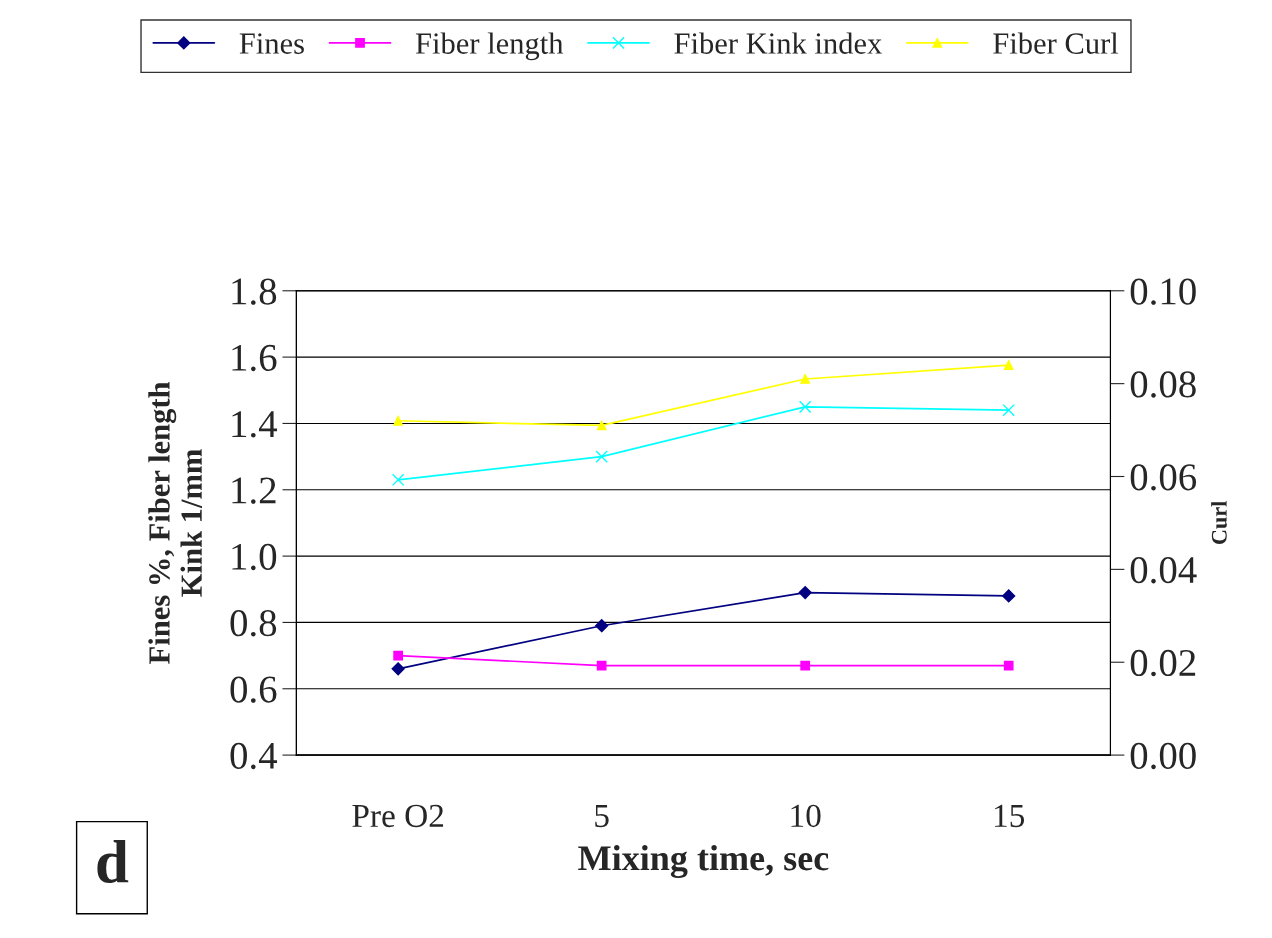  I want to click on x-tick-label: 15, so click(1009, 816).